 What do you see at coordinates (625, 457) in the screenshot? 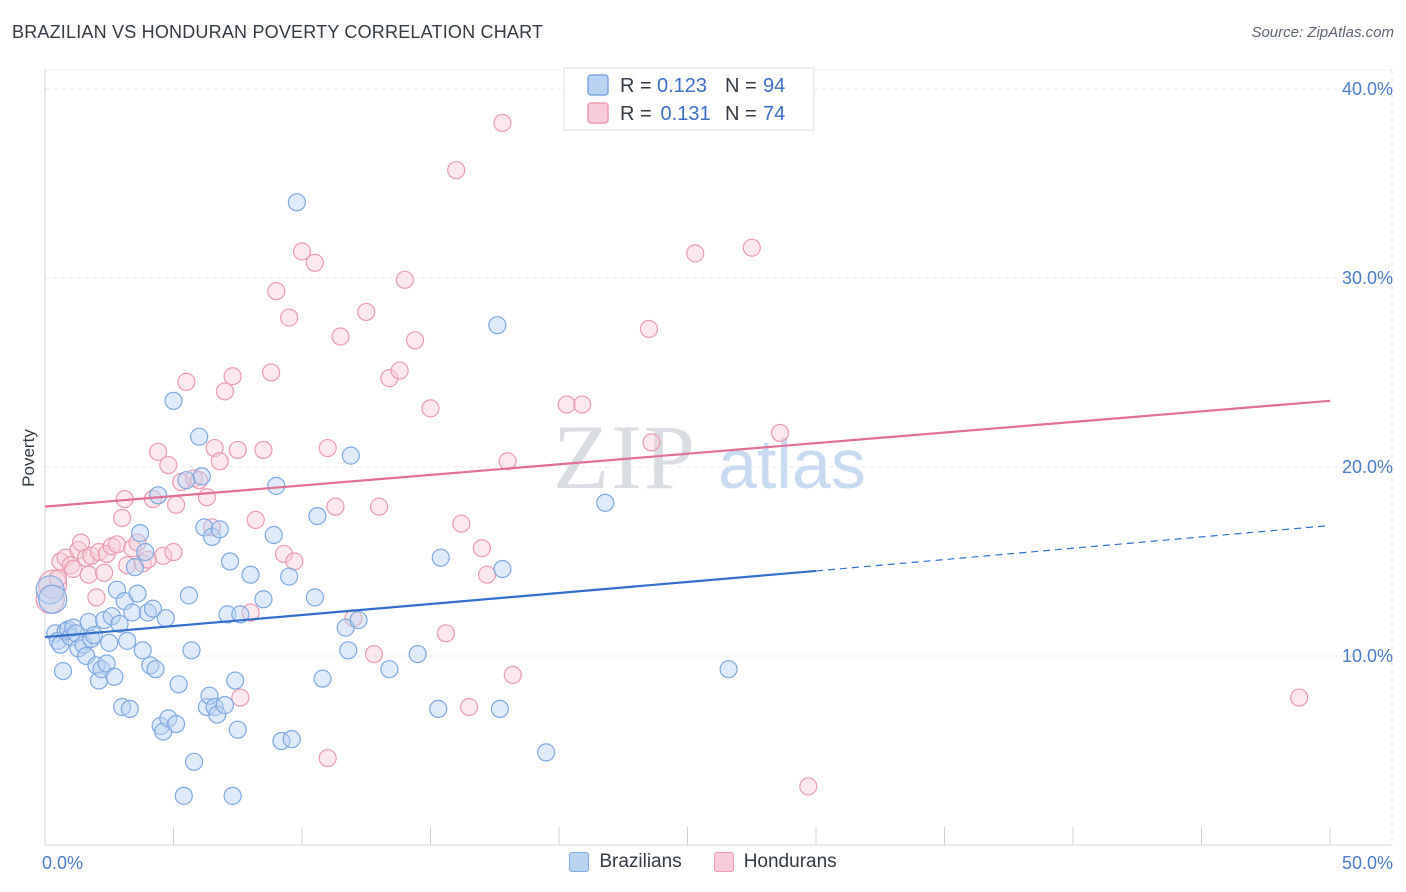
I see `watermark-zip: ZIP` at bounding box center [625, 457].